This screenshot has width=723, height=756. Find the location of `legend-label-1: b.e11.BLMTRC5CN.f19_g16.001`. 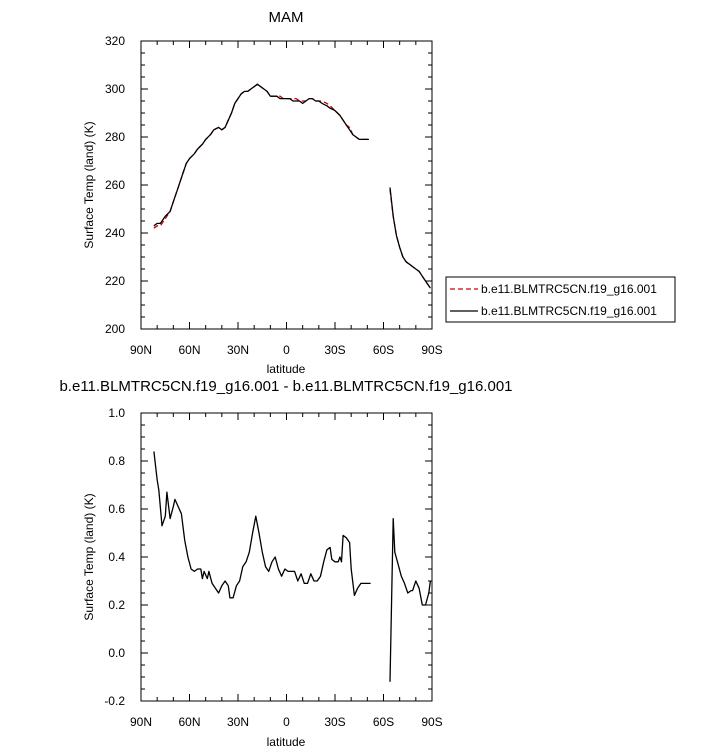

legend-label-1: b.e11.BLMTRC5CN.f19_g16.001 is located at coordinates (569, 289).